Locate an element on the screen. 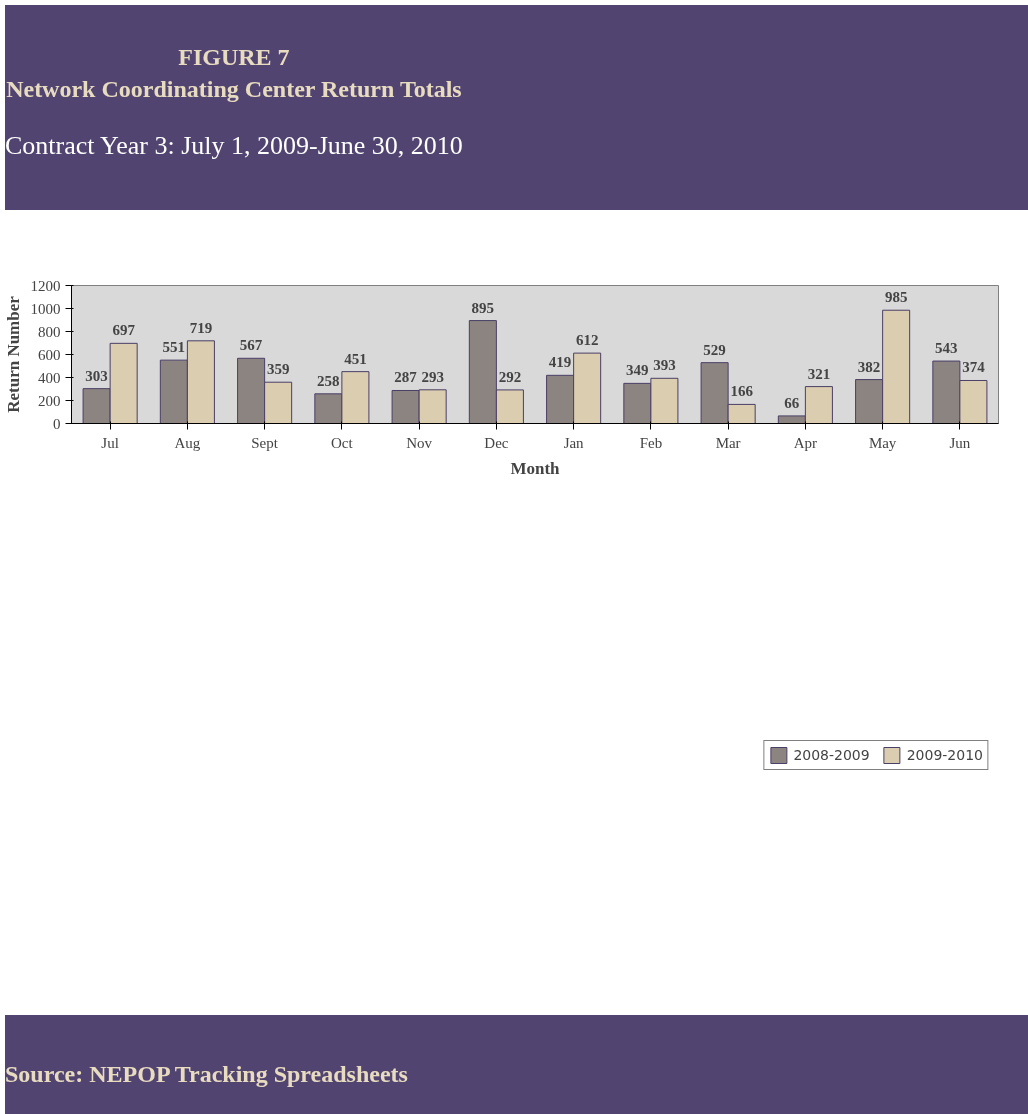 The height and width of the screenshot is (1114, 1028). x-tick-label: Nov is located at coordinates (419, 442).